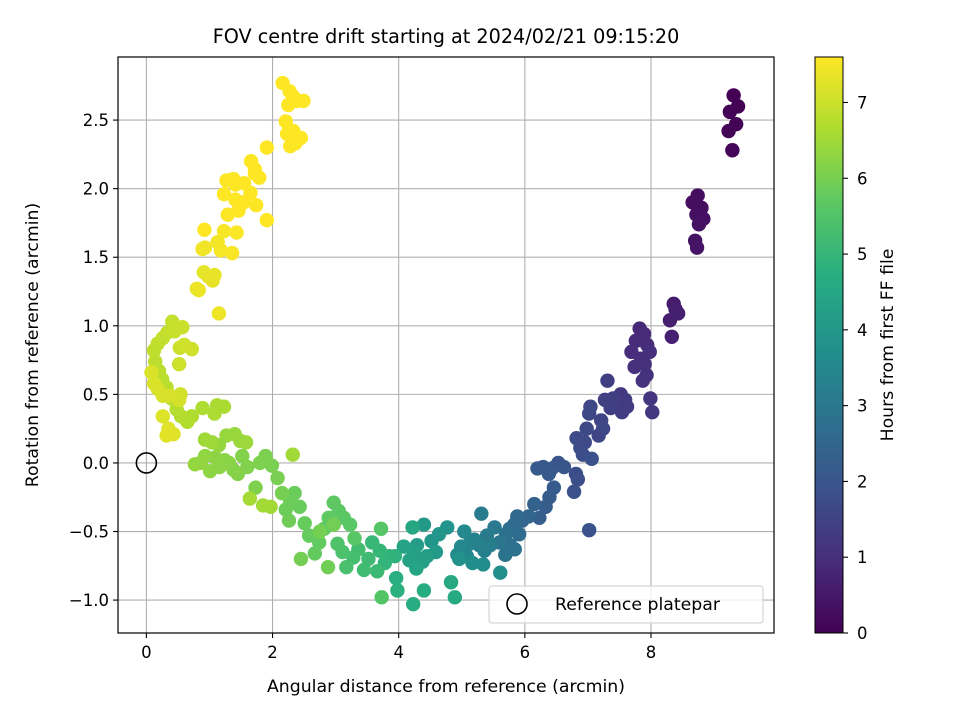 The image size is (960, 724). What do you see at coordinates (96, 189) in the screenshot?
I see `y-tick-label: 2.0` at bounding box center [96, 189].